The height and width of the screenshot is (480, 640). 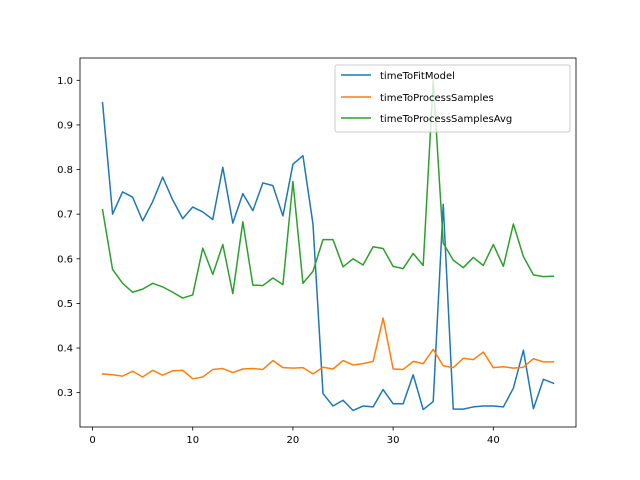 What do you see at coordinates (328, 348) in the screenshot?
I see `series-line-timeToProcessSamples` at bounding box center [328, 348].